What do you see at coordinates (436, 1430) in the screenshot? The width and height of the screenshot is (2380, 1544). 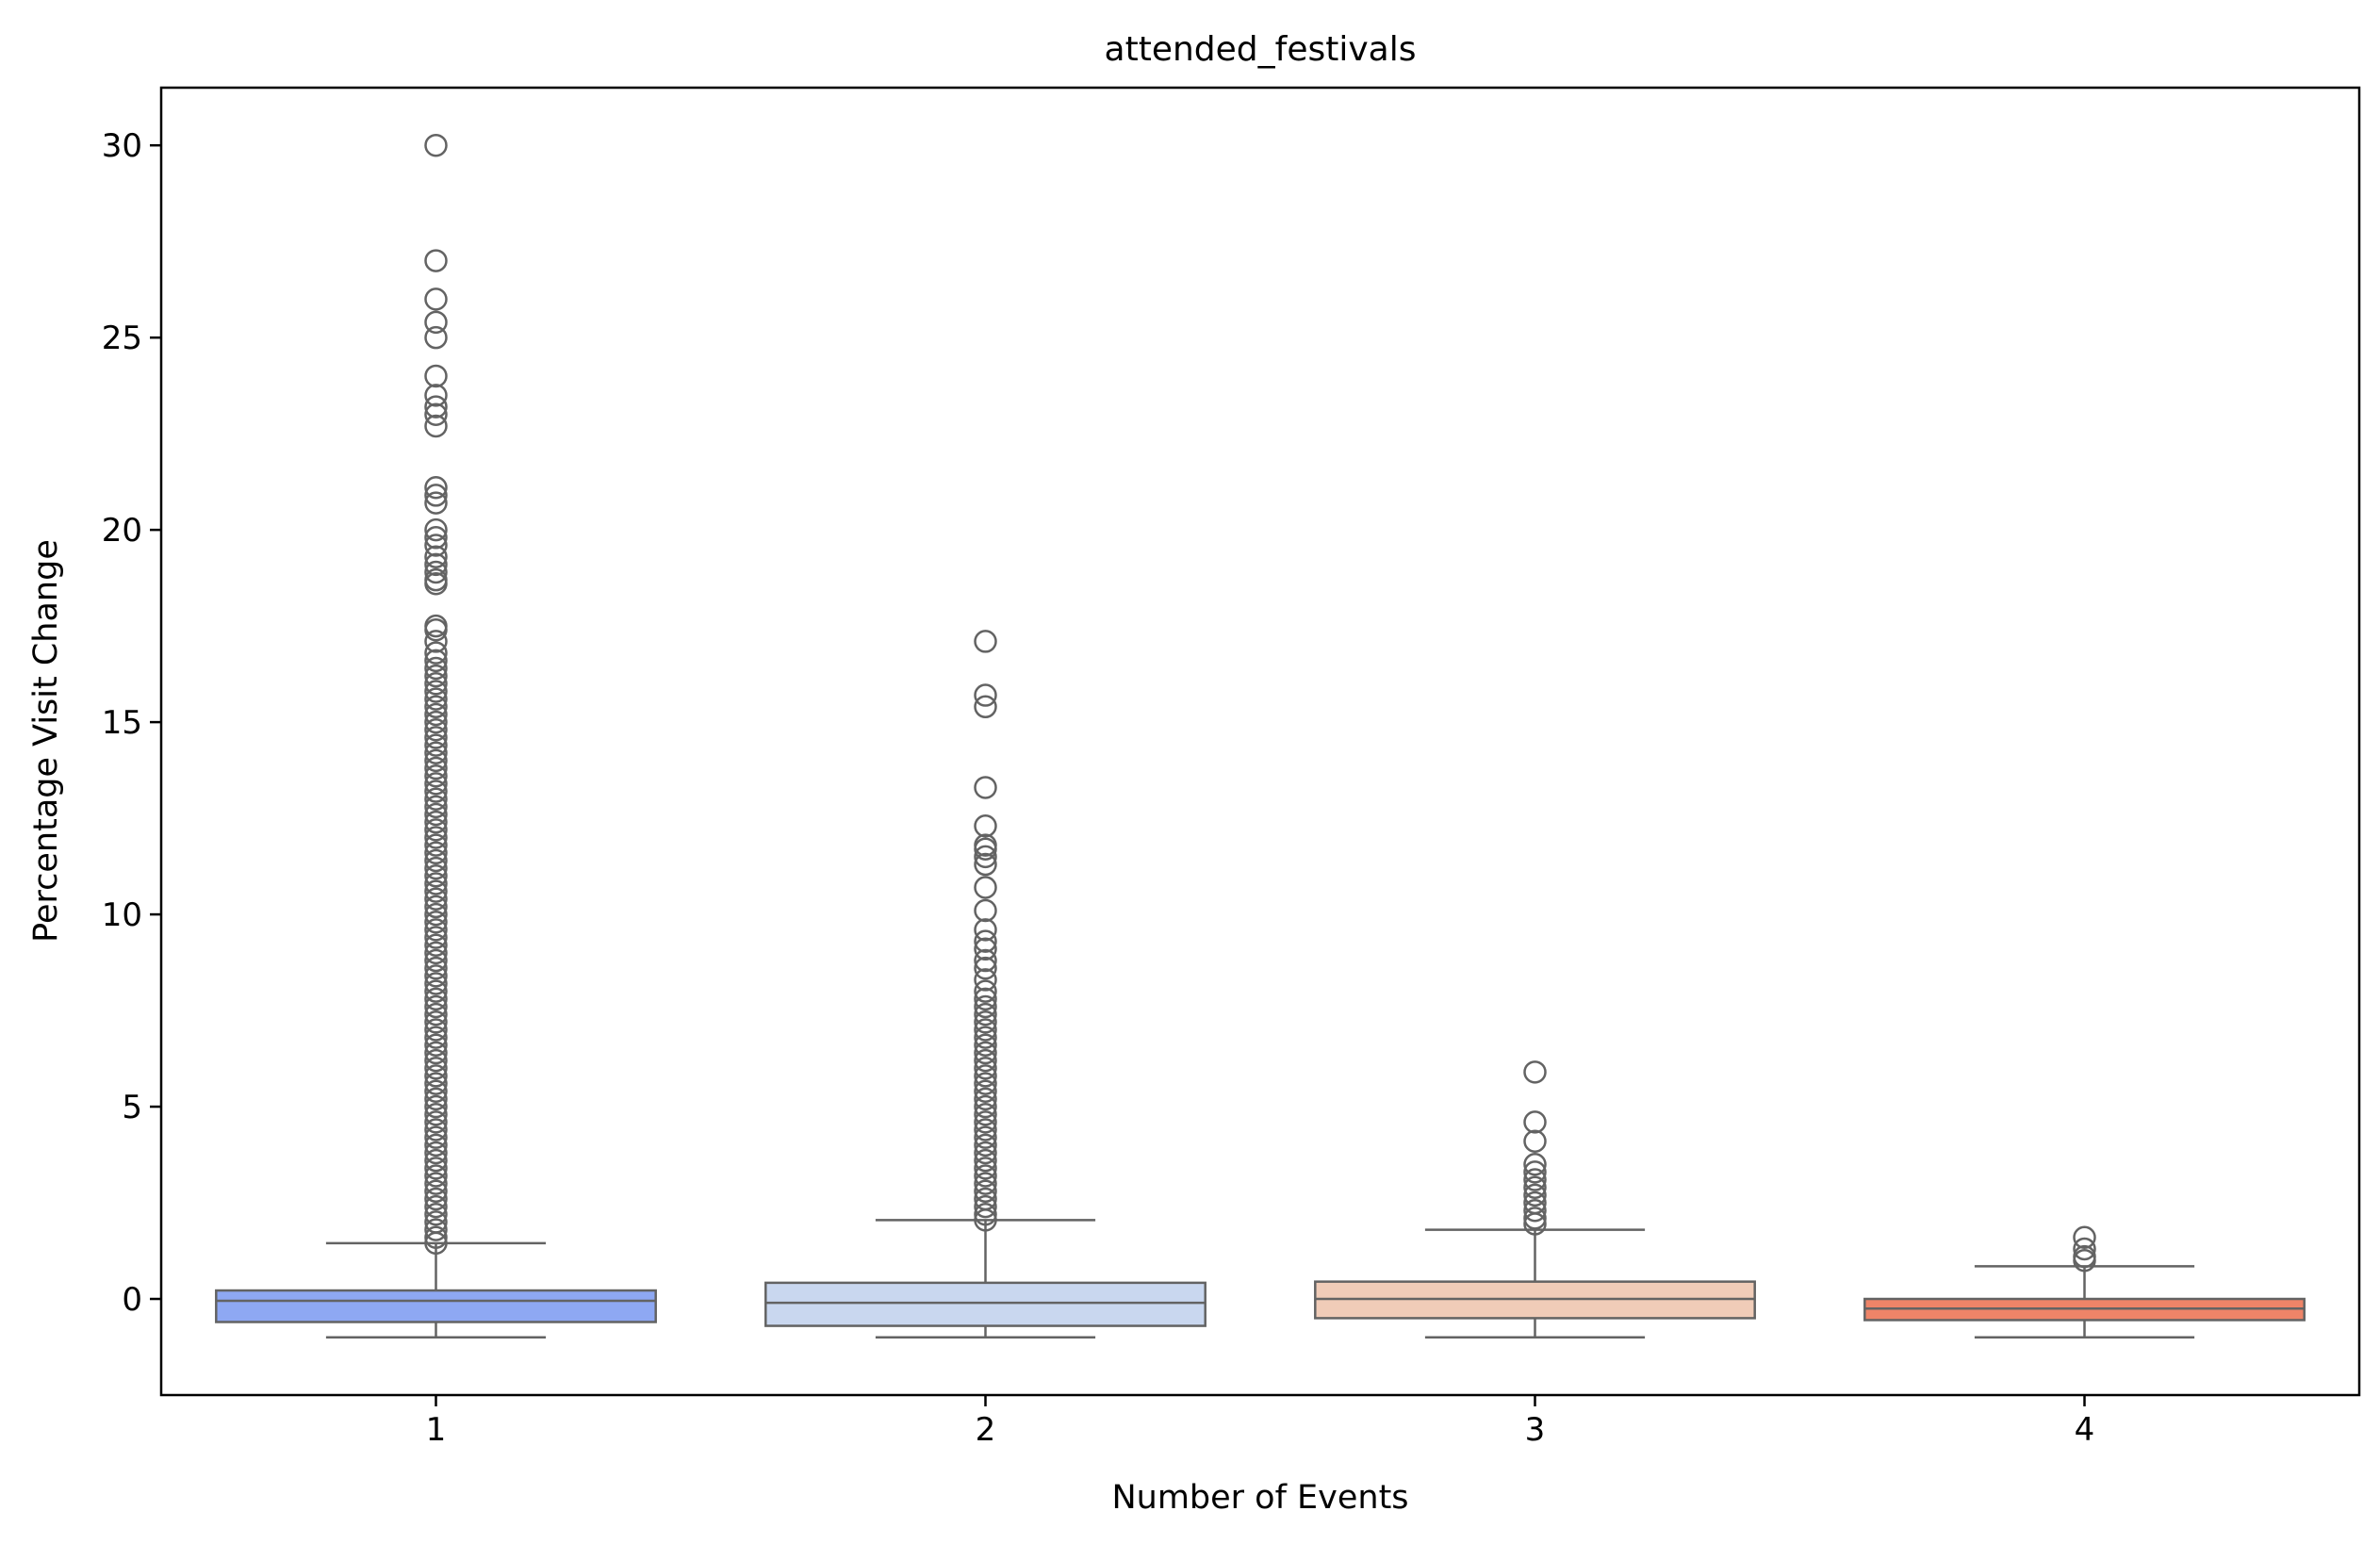 I see `x-tick-label: 1` at bounding box center [436, 1430].